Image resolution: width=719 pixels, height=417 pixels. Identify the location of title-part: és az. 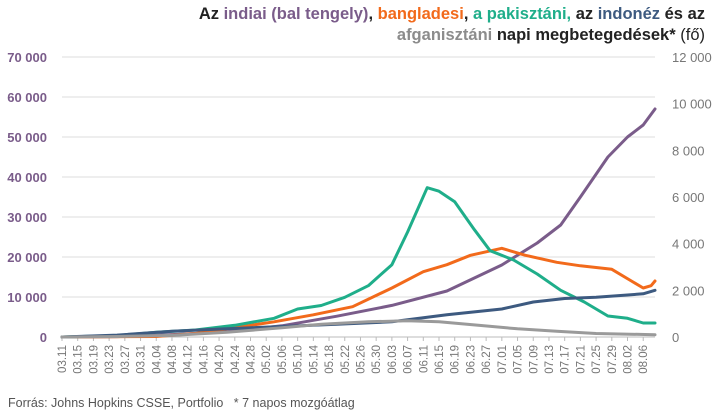
(682, 14).